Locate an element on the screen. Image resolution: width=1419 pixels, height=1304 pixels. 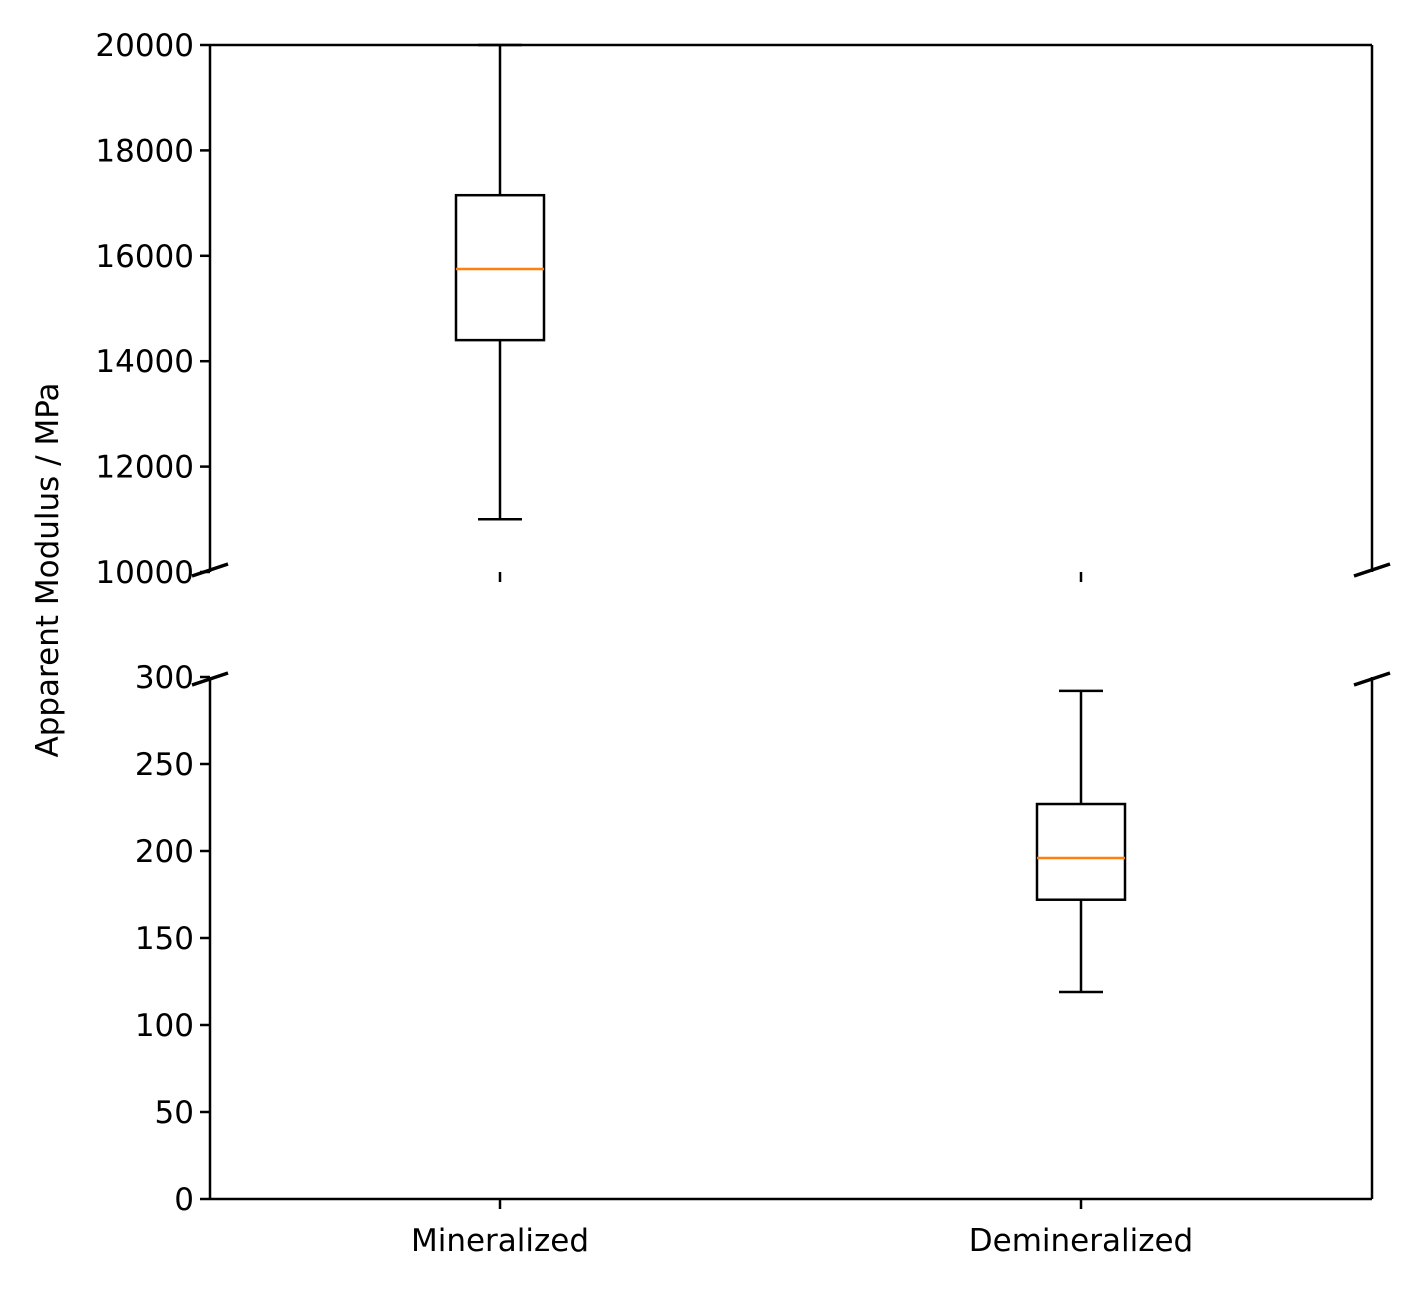
lower-ytick-label: 250 is located at coordinates (164, 765).